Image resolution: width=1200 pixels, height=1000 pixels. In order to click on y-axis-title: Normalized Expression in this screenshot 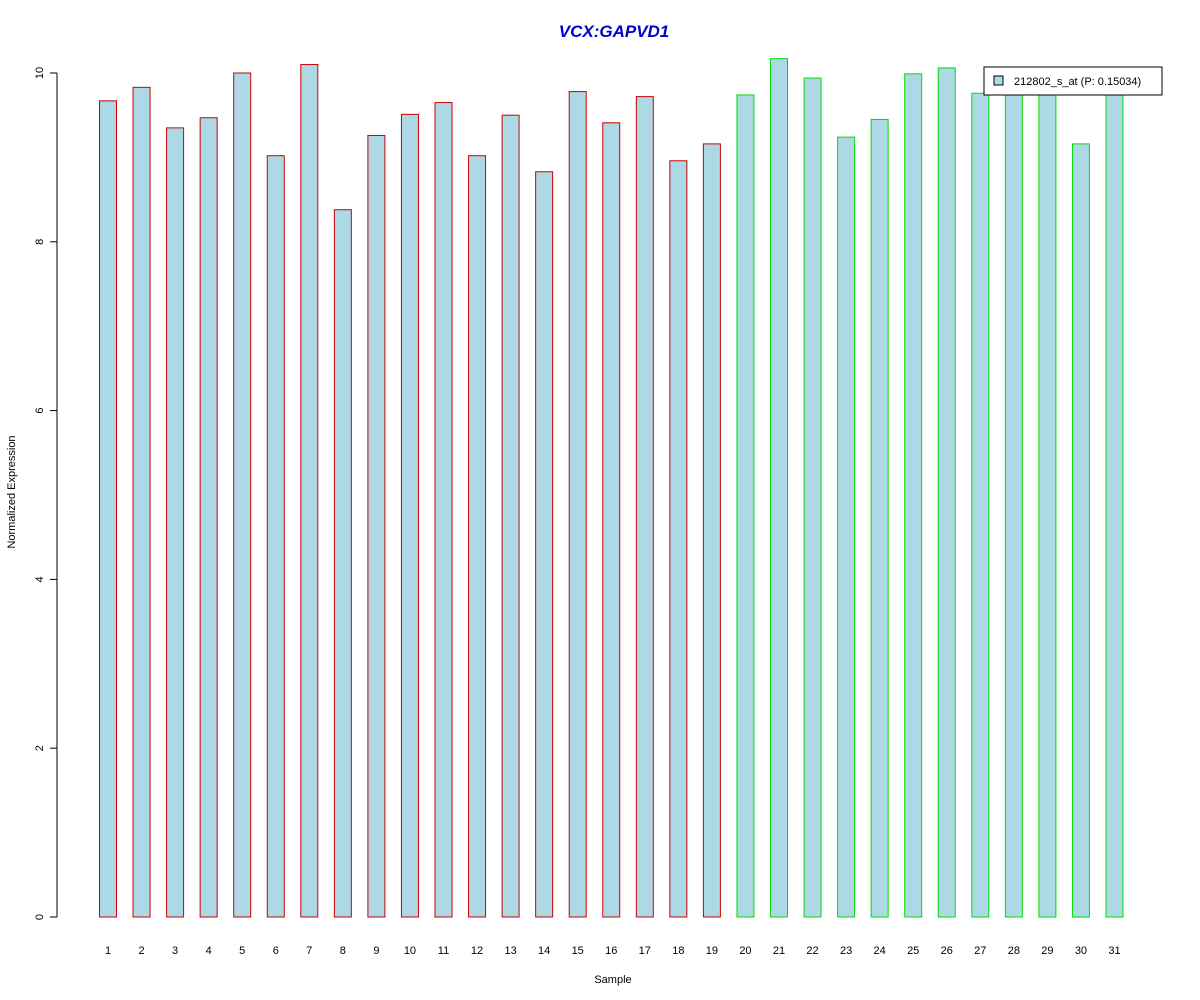, I will do `click(12, 491)`.